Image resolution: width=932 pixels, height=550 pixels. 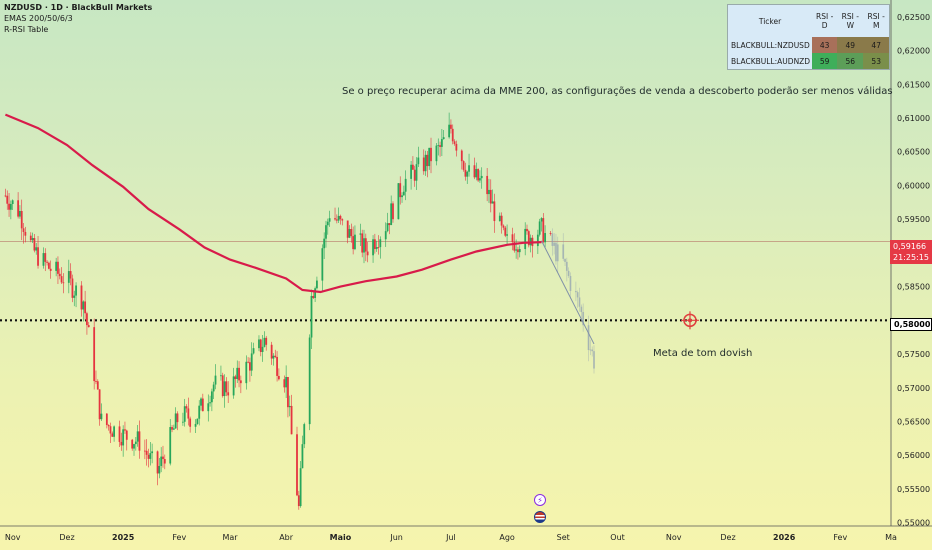 What do you see at coordinates (341, 537) in the screenshot?
I see `x-tick-label: Maio` at bounding box center [341, 537].